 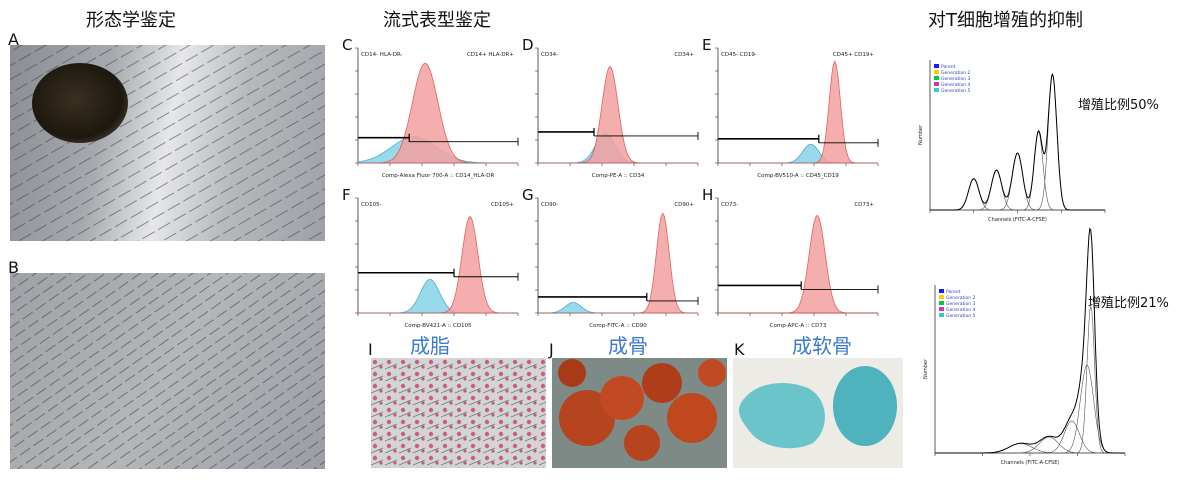 I want to click on panel-letter: C, so click(x=347, y=45).